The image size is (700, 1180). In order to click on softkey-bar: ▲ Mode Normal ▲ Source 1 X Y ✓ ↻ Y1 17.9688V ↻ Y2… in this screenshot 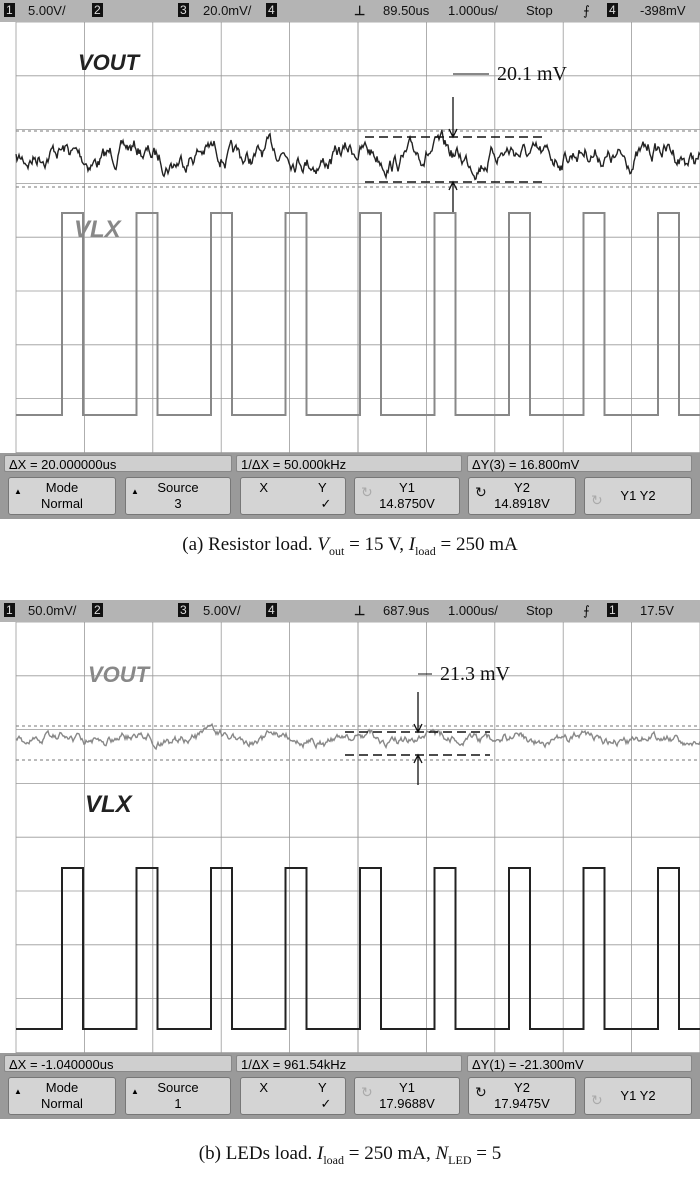, I will do `click(350, 1097)`.